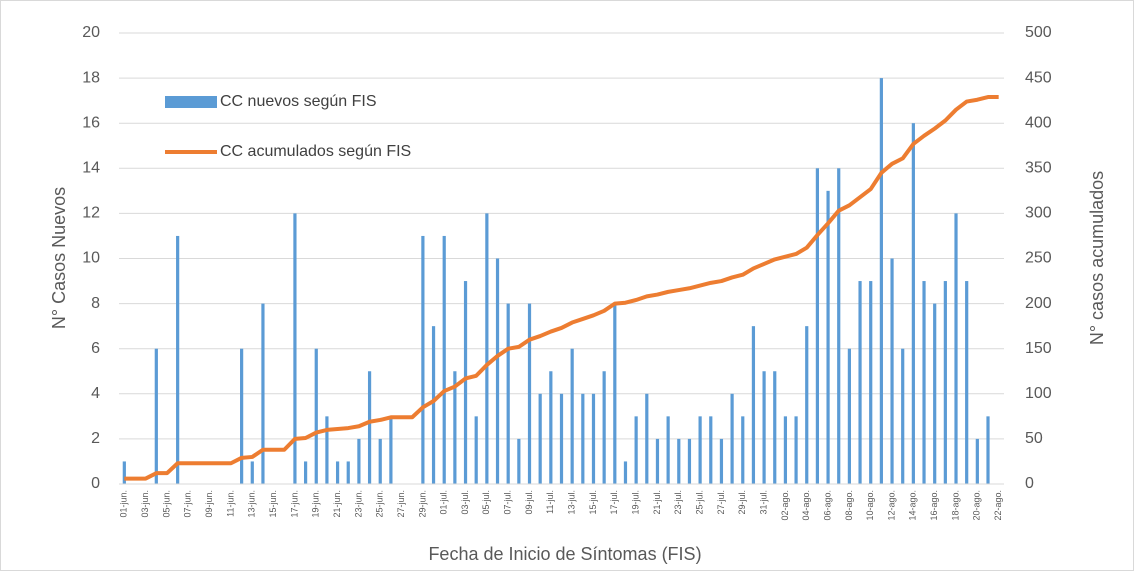  What do you see at coordinates (572, 502) in the screenshot?
I see `x-tick-label: 13-jul.` at bounding box center [572, 502].